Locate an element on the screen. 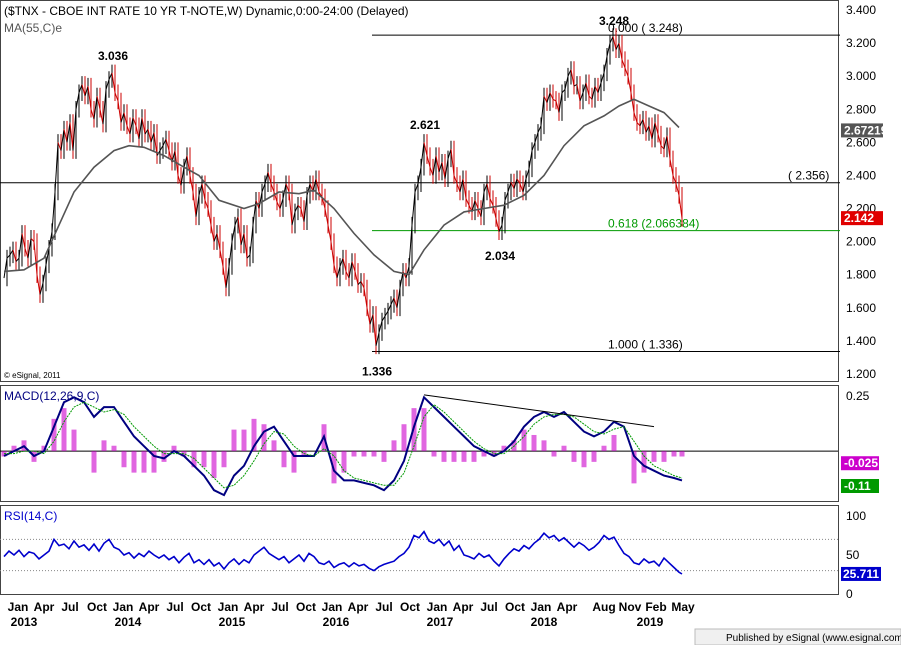 Image resolution: width=901 pixels, height=645 pixels. price-y-tick-label: 1.600 is located at coordinates (861, 308).